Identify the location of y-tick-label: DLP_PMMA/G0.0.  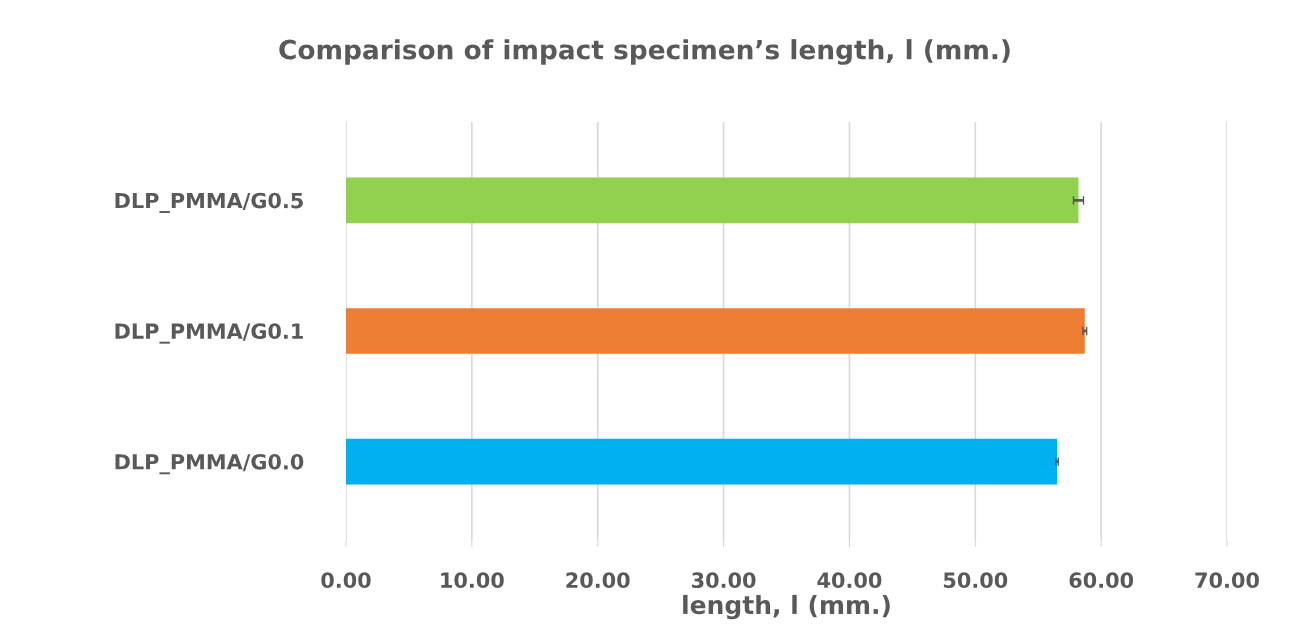
(209, 464).